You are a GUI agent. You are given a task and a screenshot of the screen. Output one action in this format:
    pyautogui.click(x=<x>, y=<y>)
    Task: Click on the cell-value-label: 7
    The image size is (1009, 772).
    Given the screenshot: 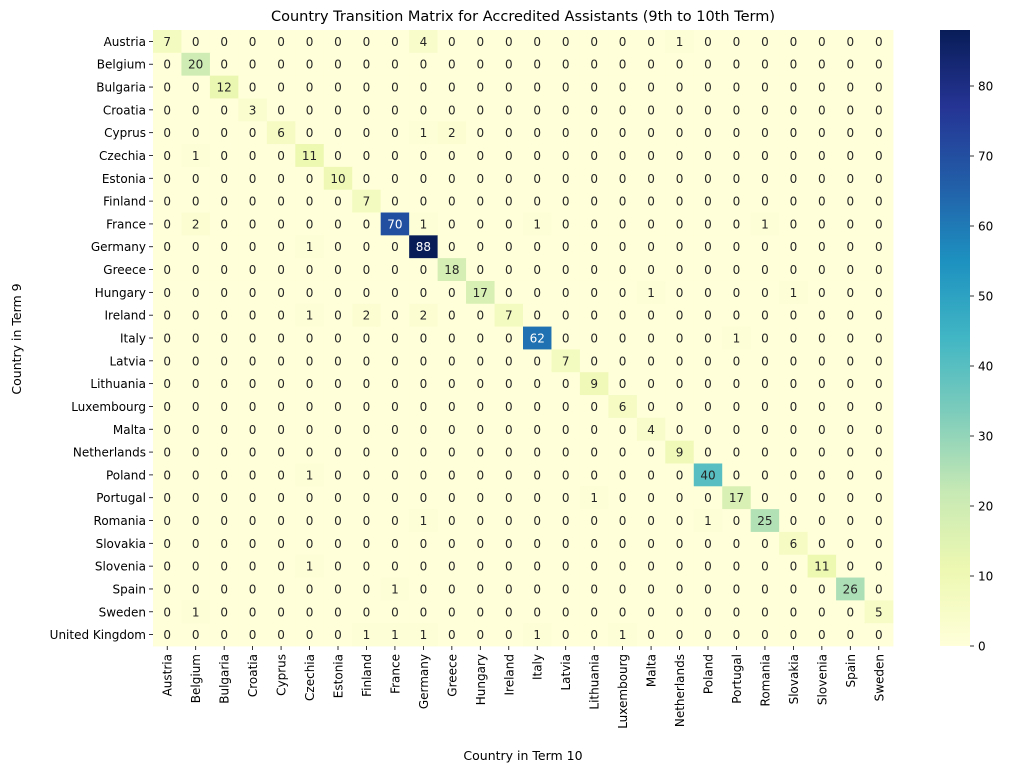 What is the action you would take?
    pyautogui.click(x=167, y=42)
    